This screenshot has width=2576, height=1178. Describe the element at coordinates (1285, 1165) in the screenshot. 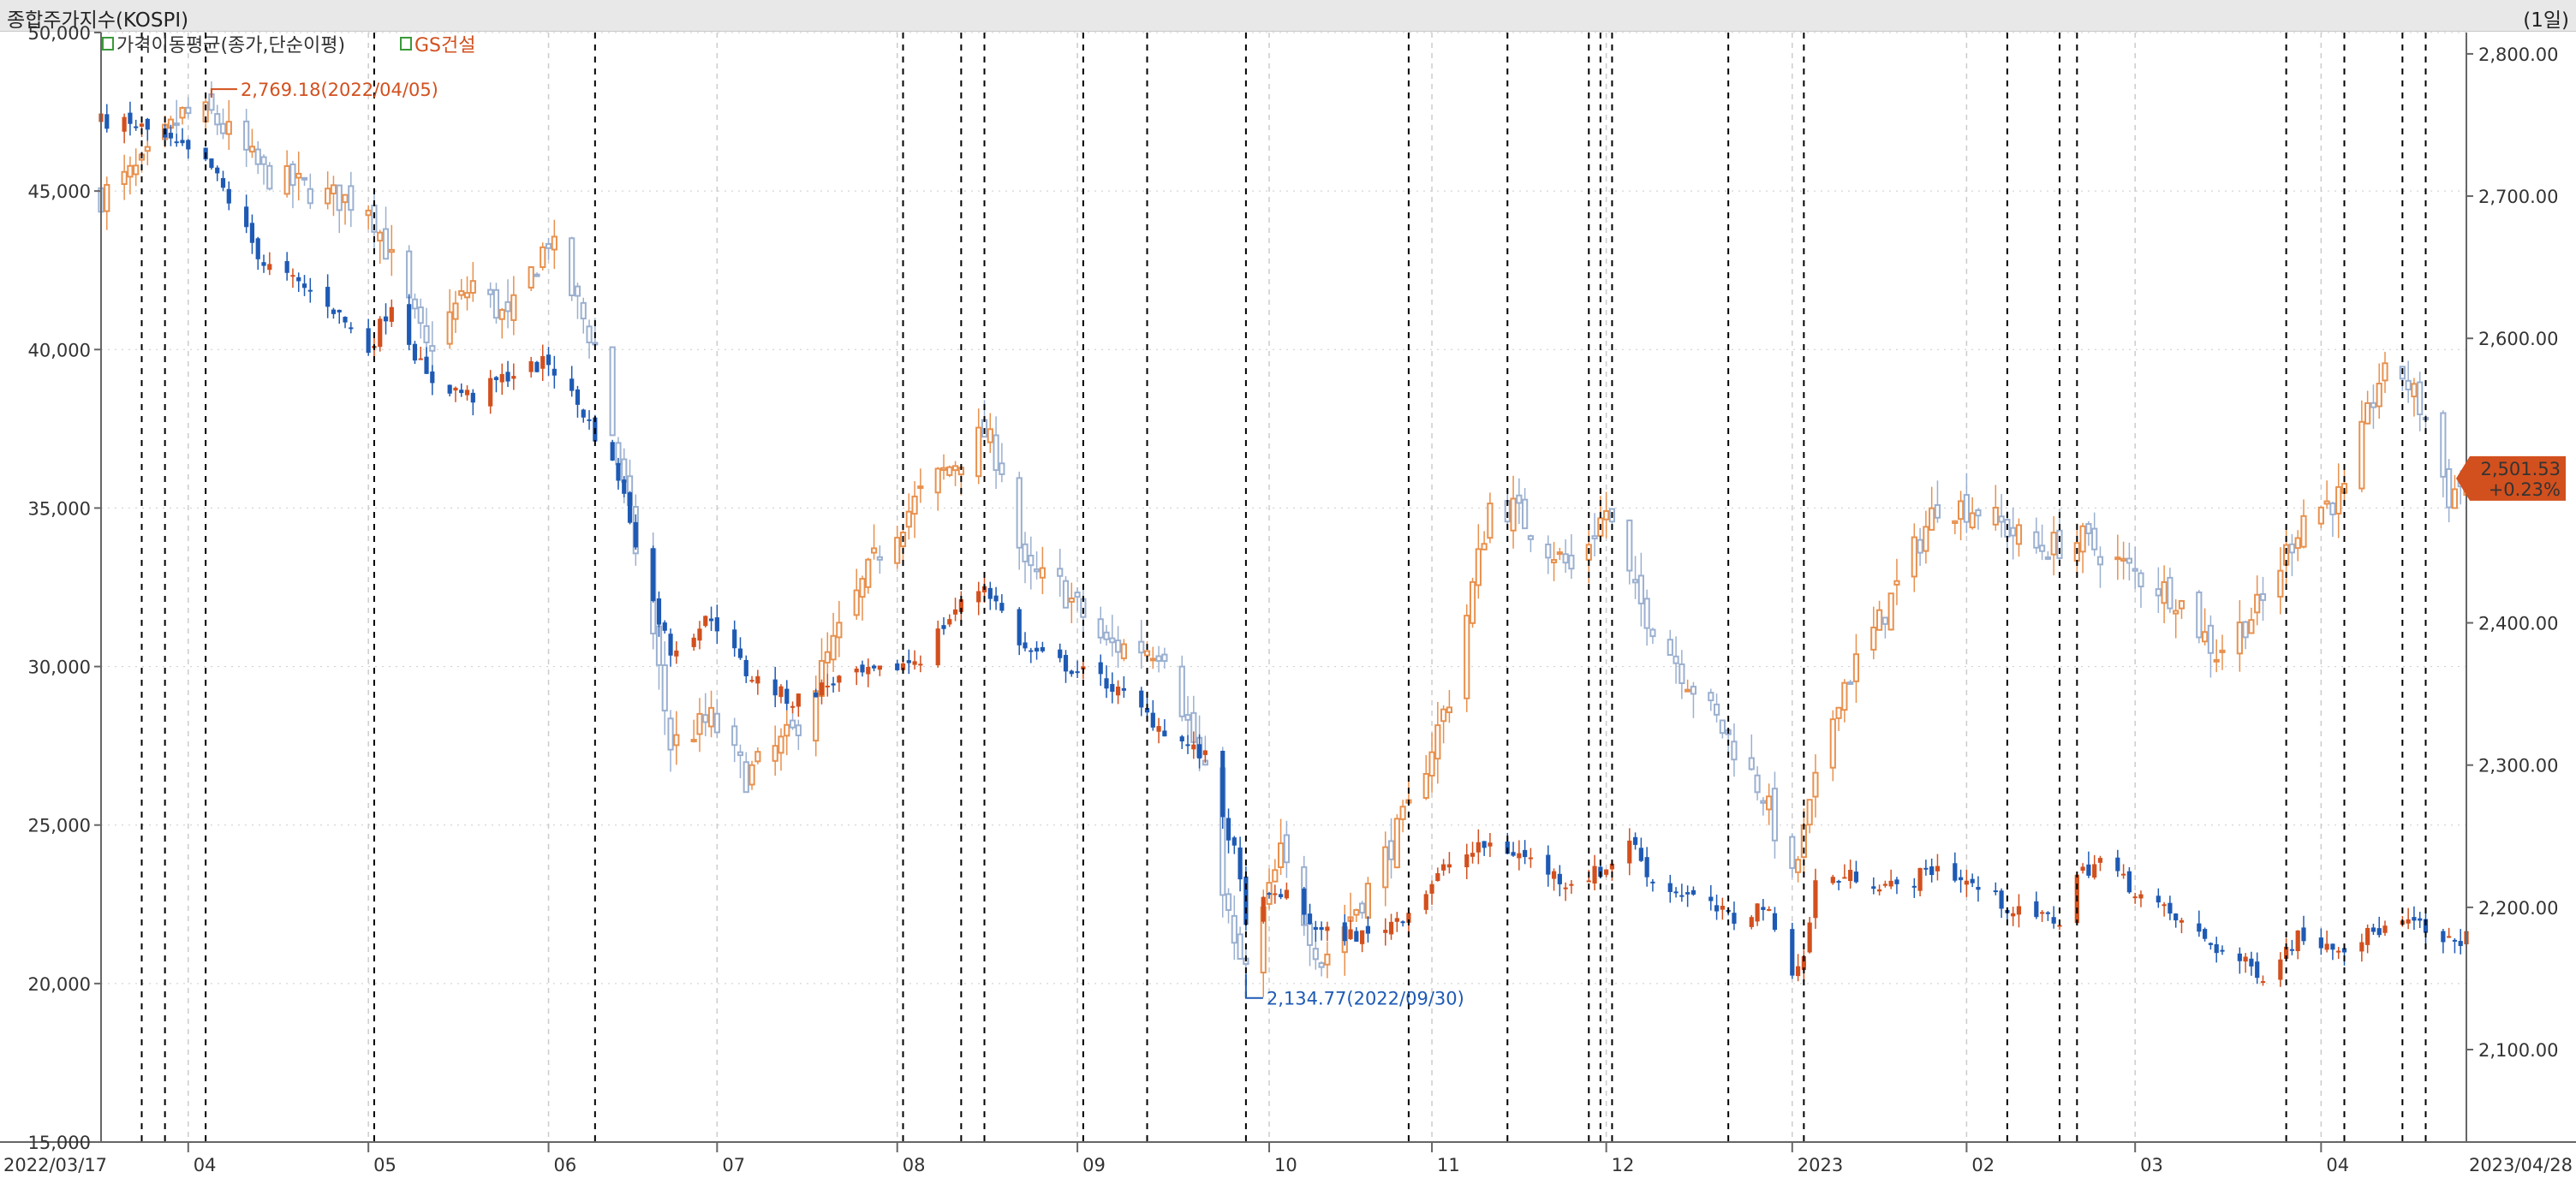

I see `x-tick-label: 10` at that location.